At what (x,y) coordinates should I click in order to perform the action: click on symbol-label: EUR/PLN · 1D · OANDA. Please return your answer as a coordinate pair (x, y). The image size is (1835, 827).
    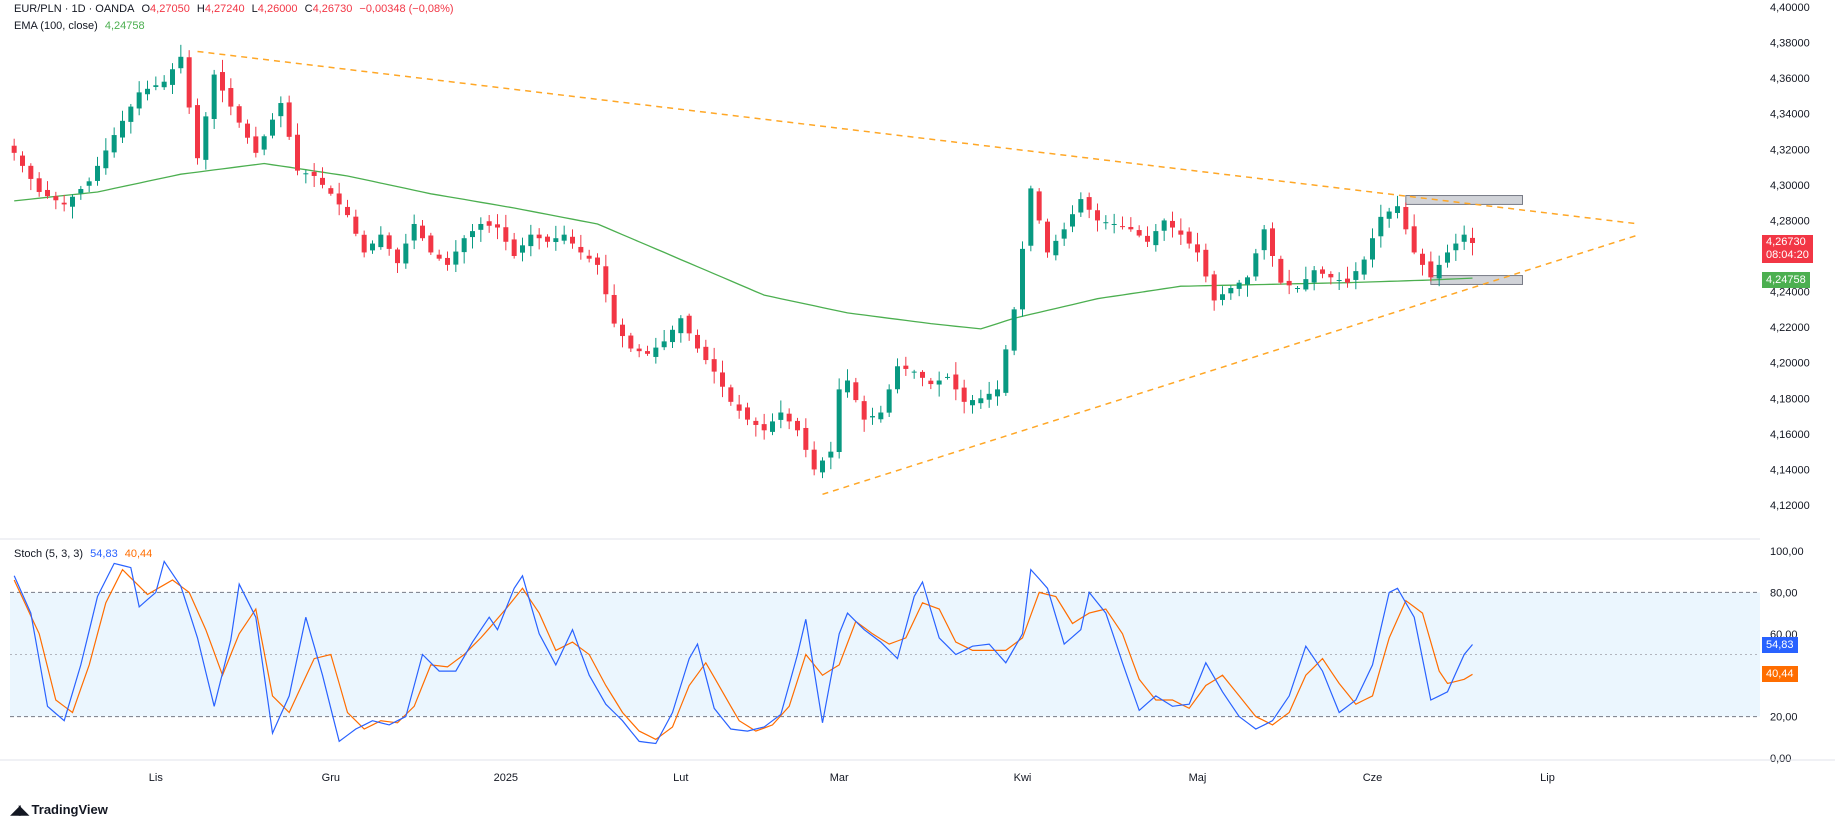
    Looking at the image, I should click on (74, 9).